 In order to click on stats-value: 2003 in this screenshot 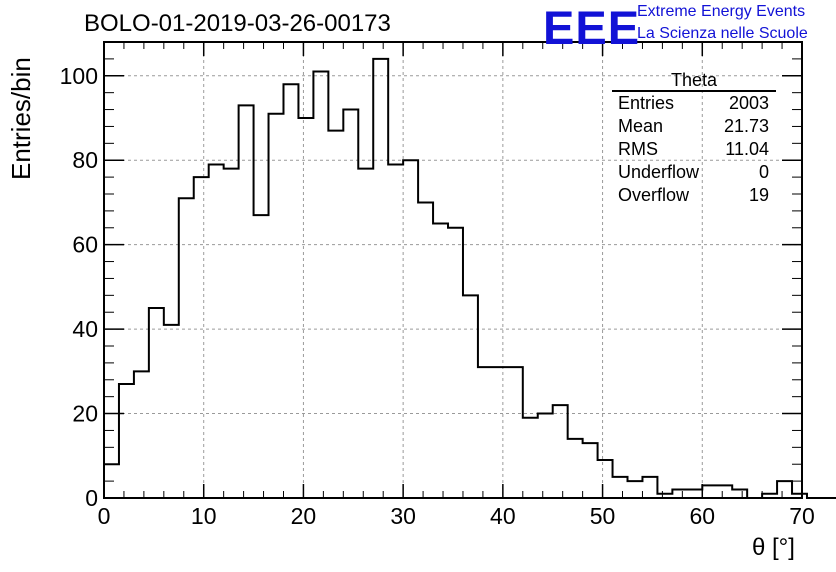, I will do `click(748, 103)`.